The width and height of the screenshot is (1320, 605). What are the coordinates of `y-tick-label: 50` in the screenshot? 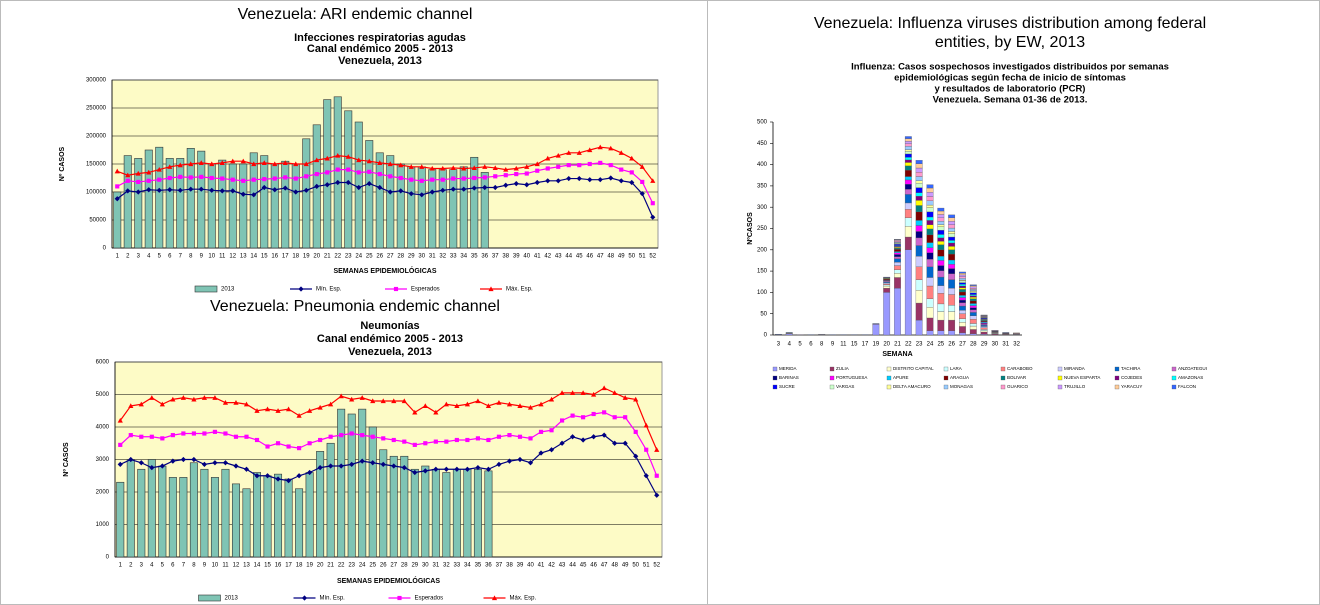 It's located at (763, 314).